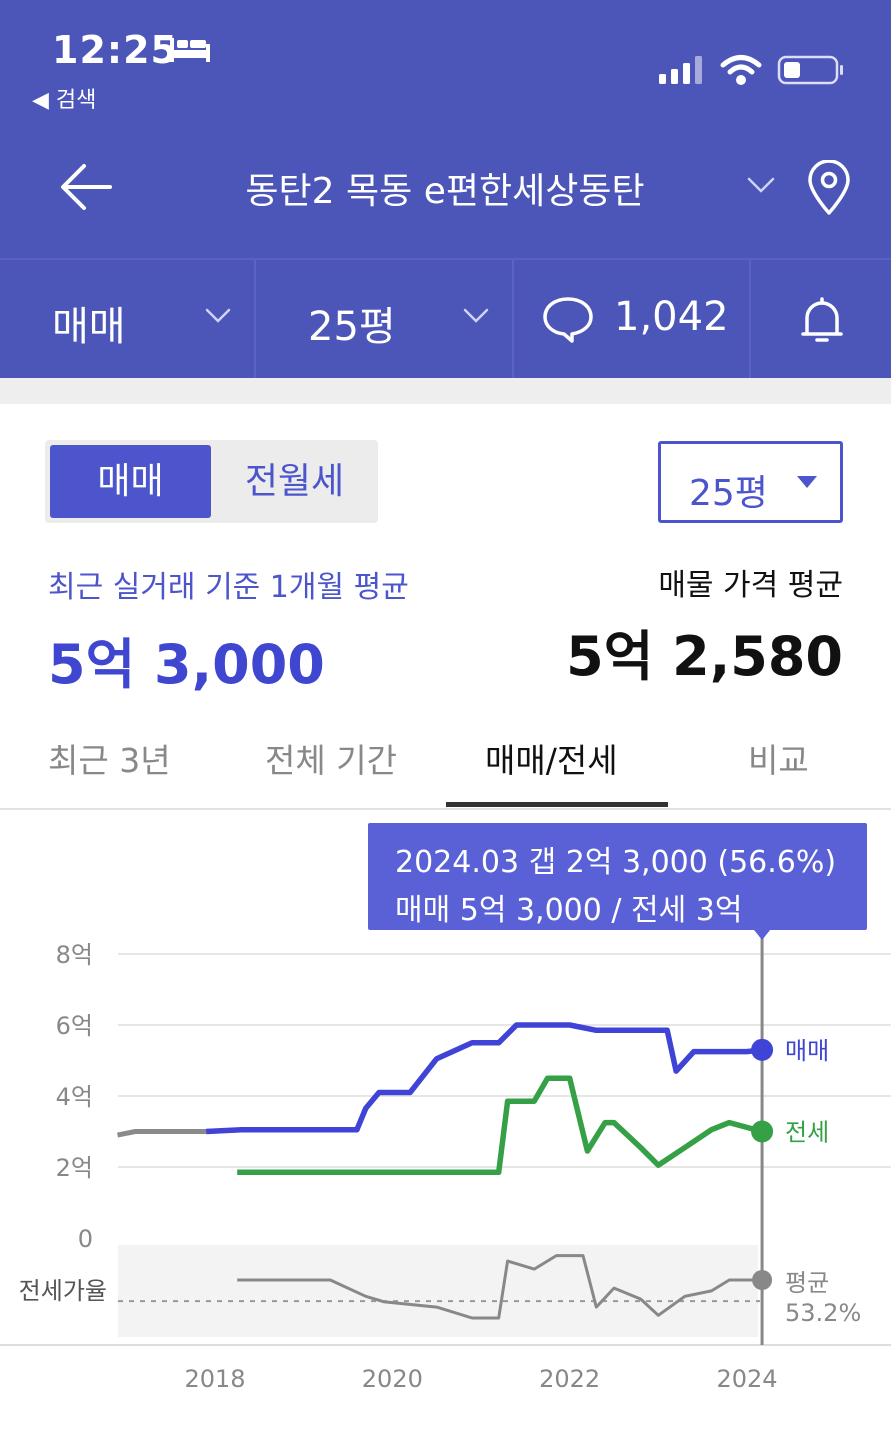  Describe the element at coordinates (85, 187) in the screenshot. I see `back-arrow-icon` at that location.